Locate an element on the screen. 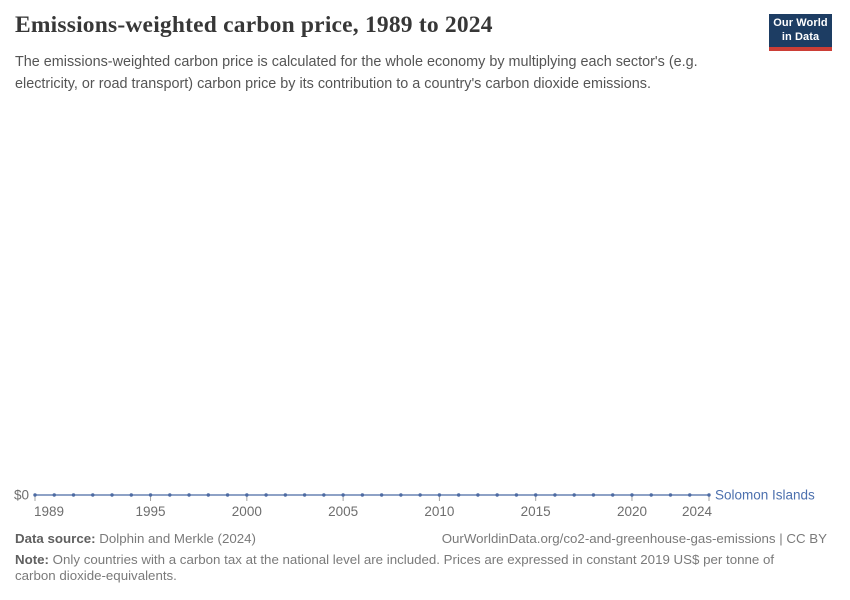 The height and width of the screenshot is (600, 850). logo-text-line2: in Data is located at coordinates (800, 36).